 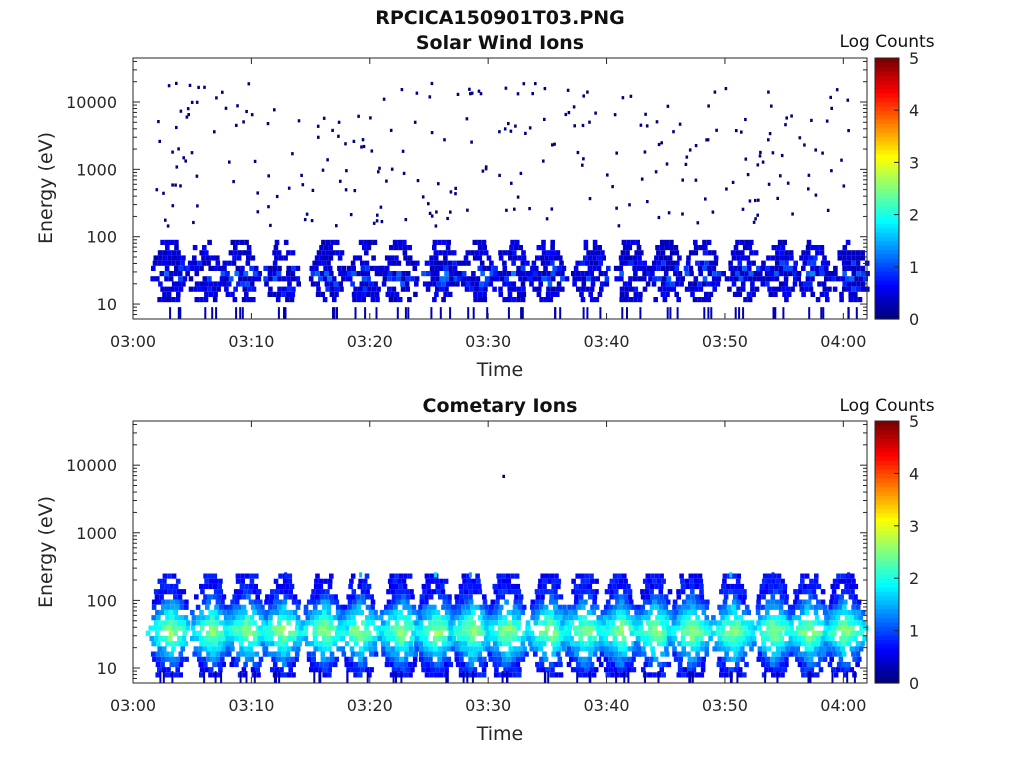 What do you see at coordinates (91, 102) in the screenshot?
I see `y-tick-label: 10000` at bounding box center [91, 102].